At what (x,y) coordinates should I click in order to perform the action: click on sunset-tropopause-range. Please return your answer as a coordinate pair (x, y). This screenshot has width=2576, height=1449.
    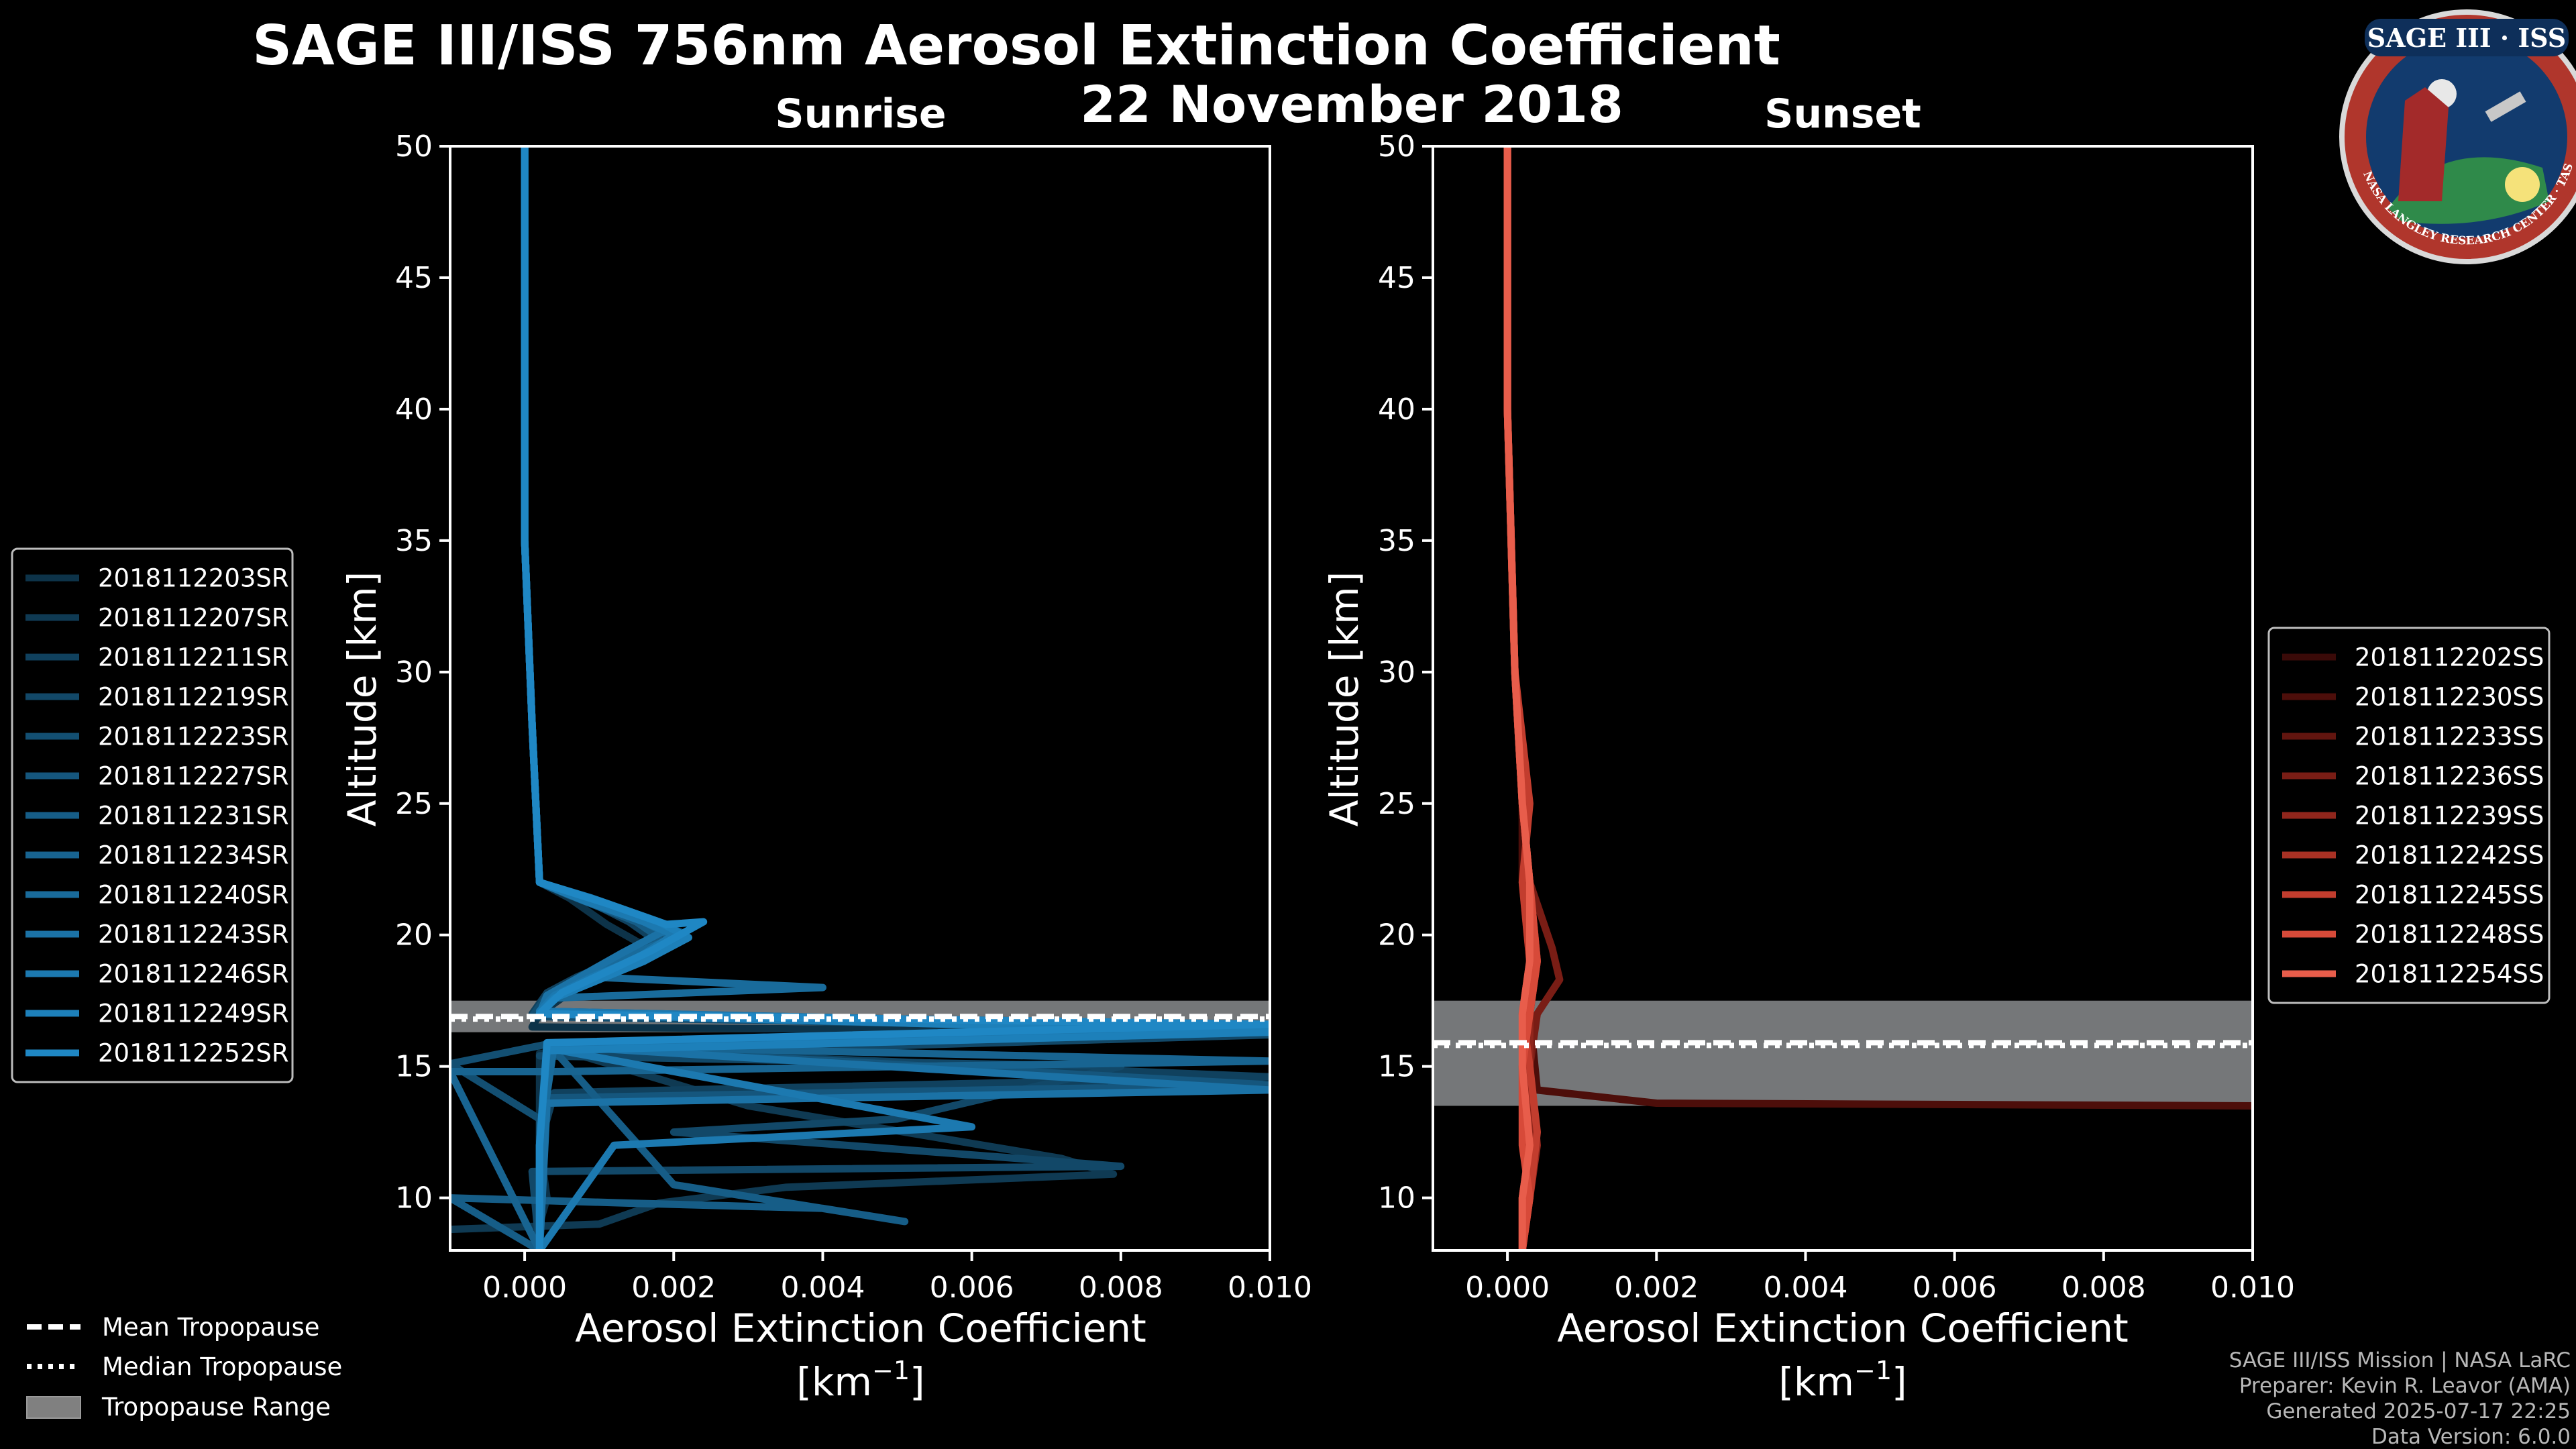
    Looking at the image, I should click on (1843, 1053).